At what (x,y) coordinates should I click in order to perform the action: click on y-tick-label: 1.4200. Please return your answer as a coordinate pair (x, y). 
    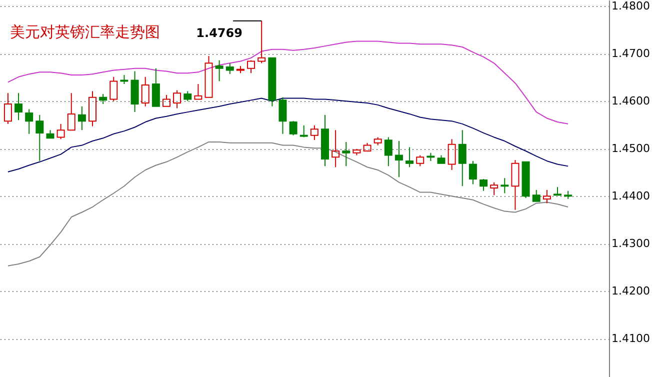
    Looking at the image, I should click on (631, 291).